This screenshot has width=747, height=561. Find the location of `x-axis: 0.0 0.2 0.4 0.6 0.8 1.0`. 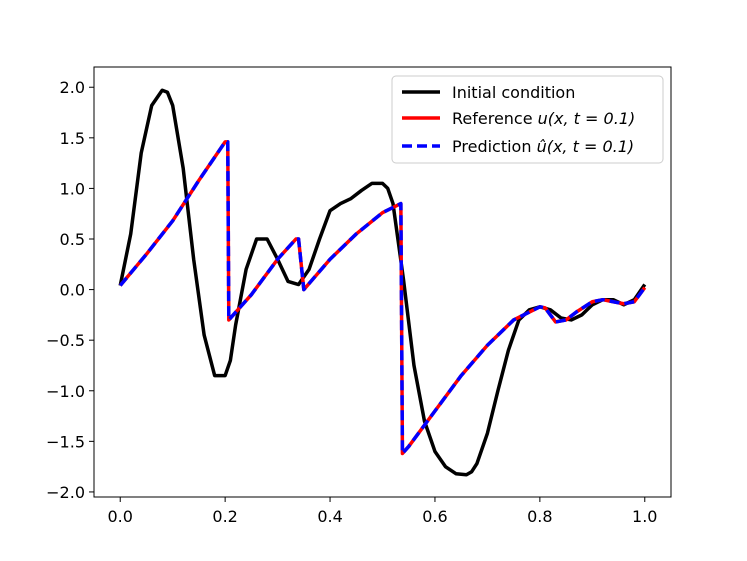

x-axis: 0.0 0.2 0.4 0.6 0.8 1.0 is located at coordinates (382, 511).